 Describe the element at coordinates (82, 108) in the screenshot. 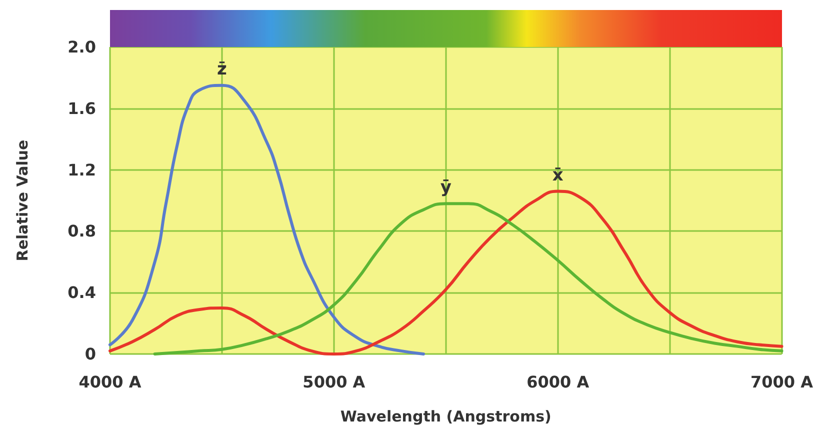

I see `y-tick-label: 1.6` at that location.